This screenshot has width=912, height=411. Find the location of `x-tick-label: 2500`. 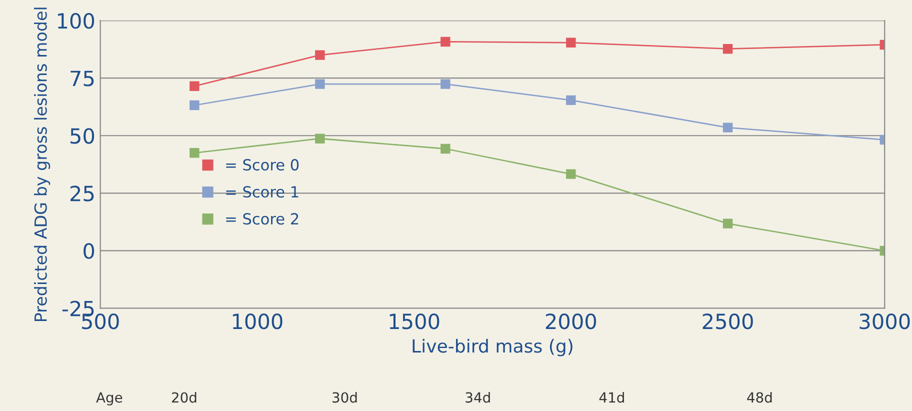

x-tick-label: 2500 is located at coordinates (727, 321).